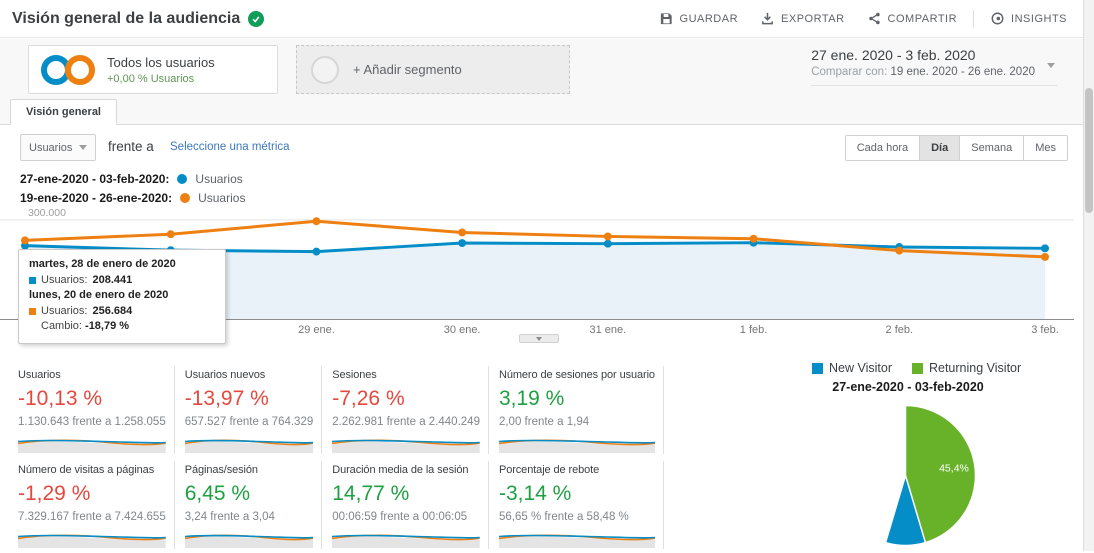 This screenshot has height=553, width=1094. I want to click on scorecard-comparison: 7.329.167 frente a 7.424.655, so click(92, 517).